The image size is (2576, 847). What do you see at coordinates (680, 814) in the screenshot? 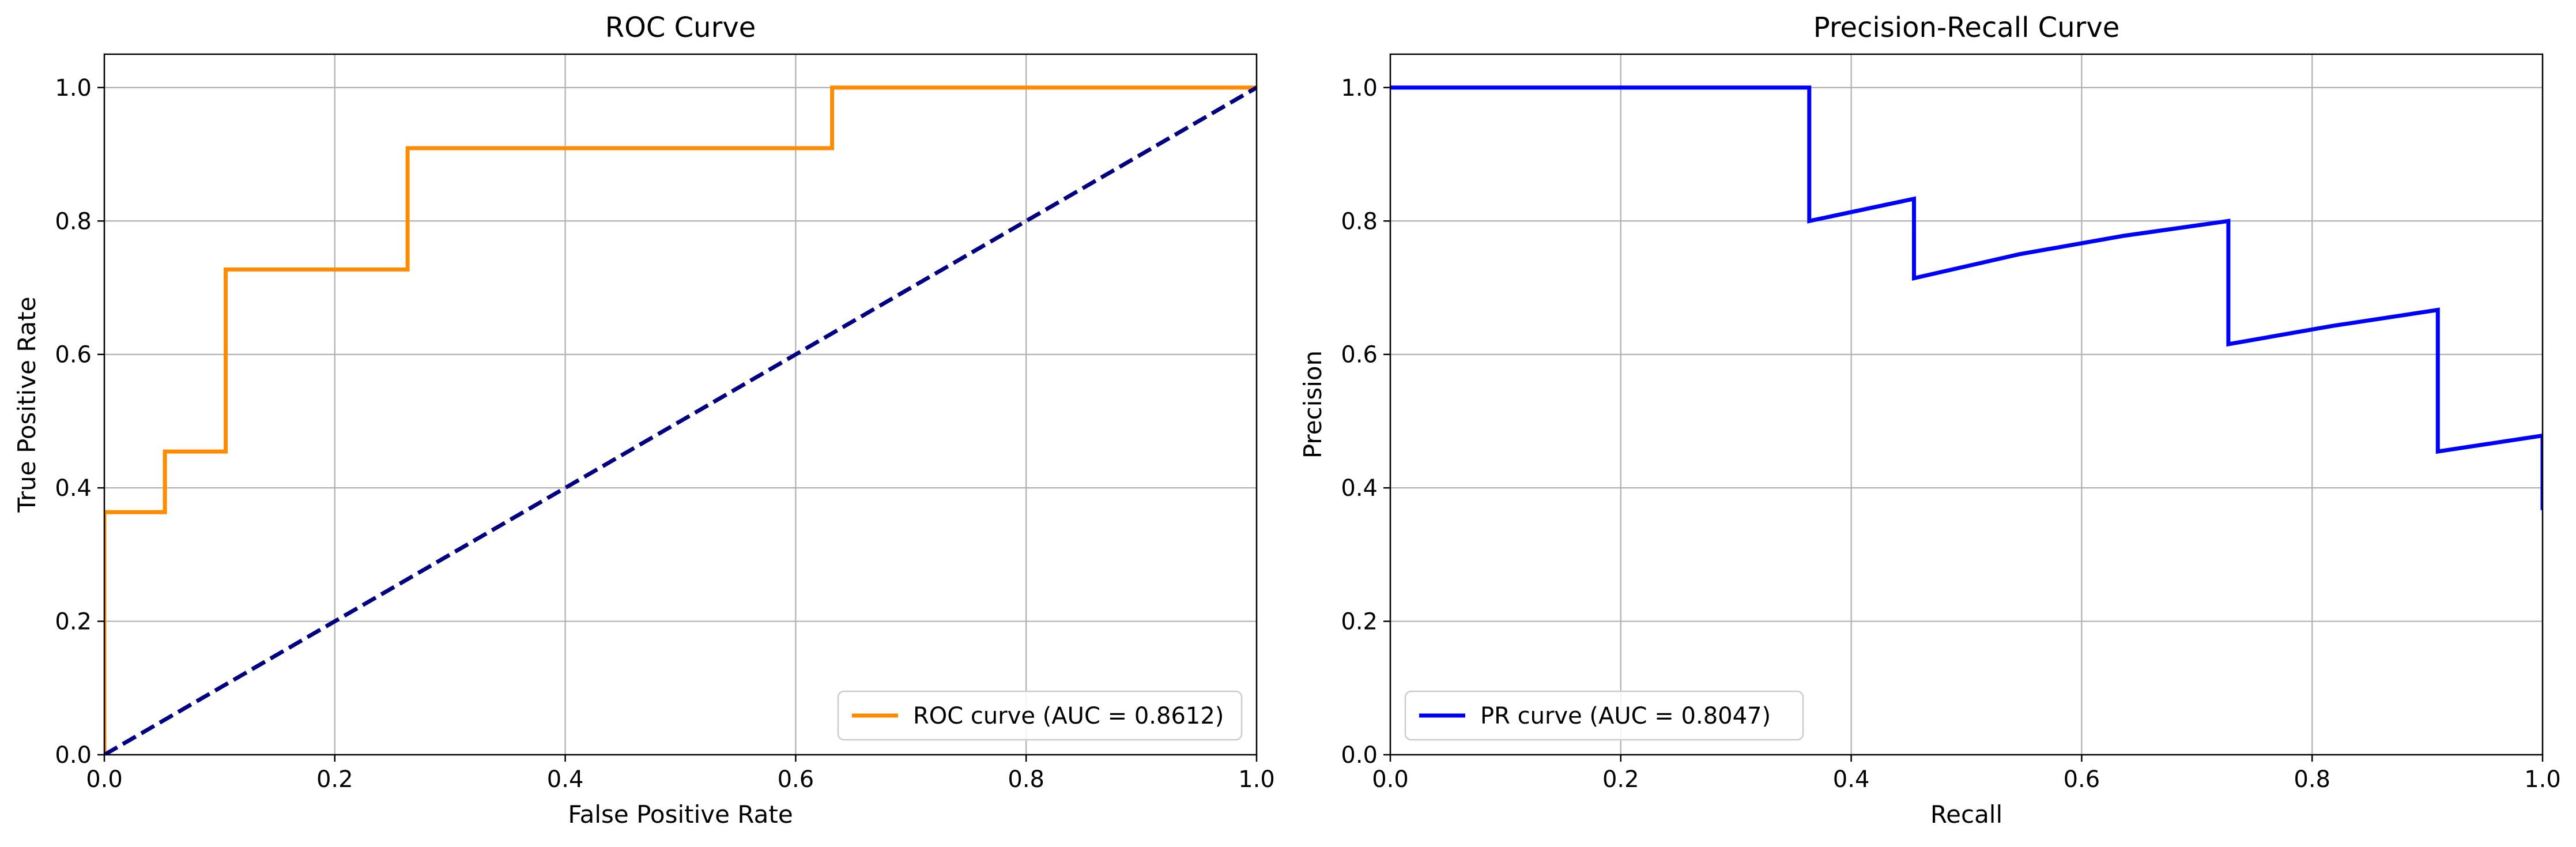
I see `chart-1-x-axis-label: False Positive Rate` at bounding box center [680, 814].